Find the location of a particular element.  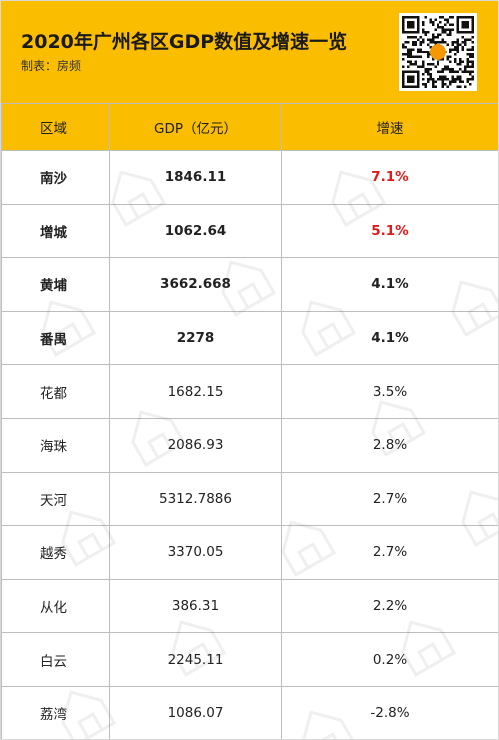

table-row: 番禺 2278 4.1% is located at coordinates (249, 338).